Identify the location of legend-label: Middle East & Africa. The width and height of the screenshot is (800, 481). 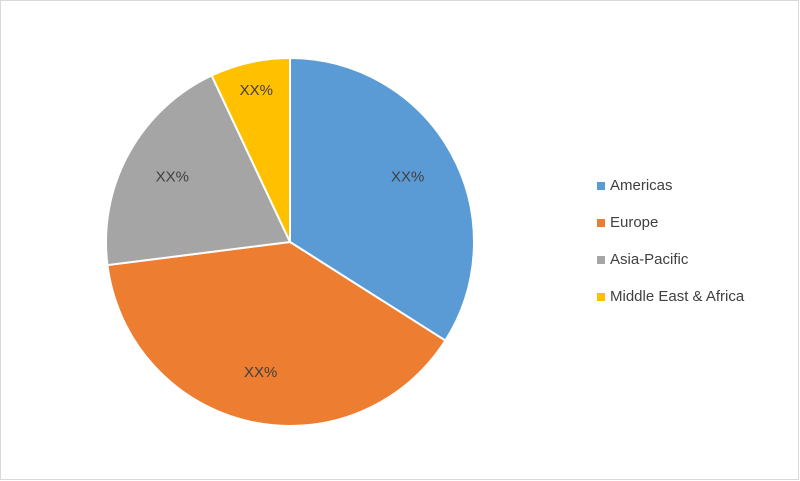
(677, 296).